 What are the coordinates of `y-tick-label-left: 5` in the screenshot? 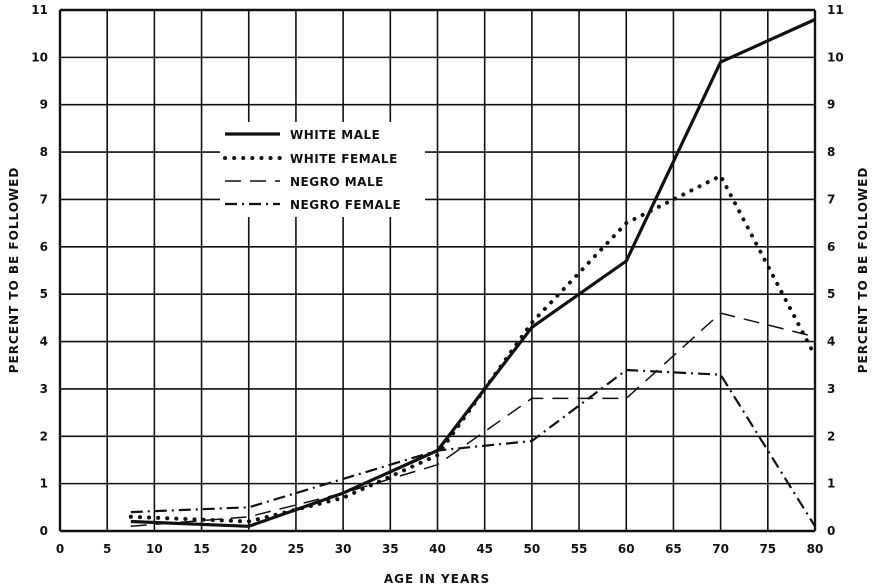 It's located at (44, 294).